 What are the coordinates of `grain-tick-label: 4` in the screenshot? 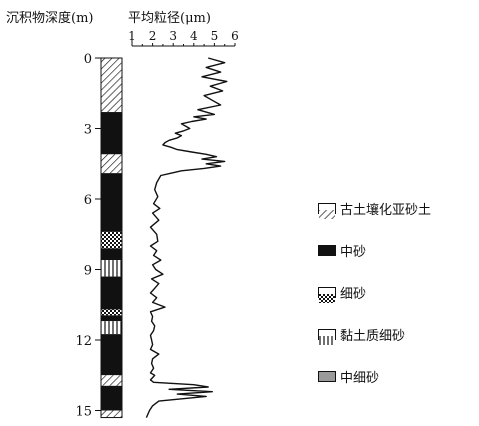 It's located at (194, 36).